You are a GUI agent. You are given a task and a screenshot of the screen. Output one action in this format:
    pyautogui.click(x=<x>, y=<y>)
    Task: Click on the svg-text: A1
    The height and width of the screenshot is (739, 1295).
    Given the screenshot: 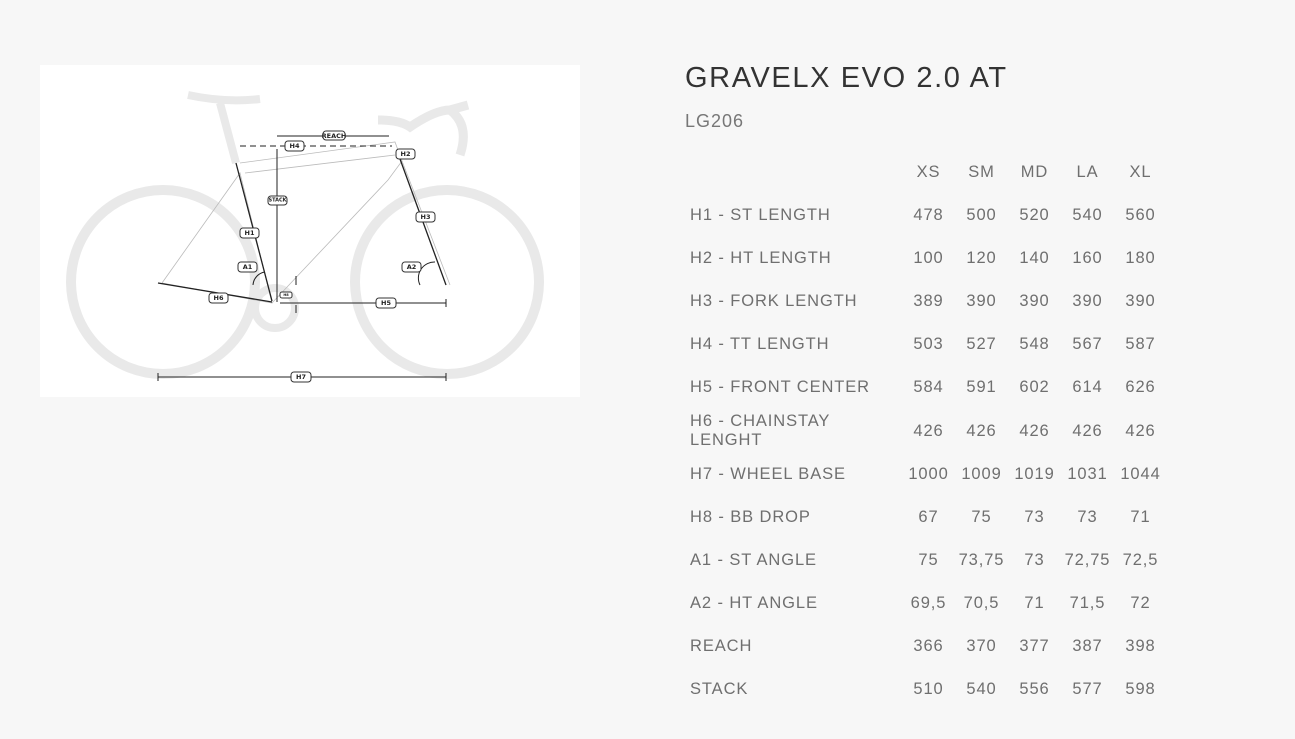 What is the action you would take?
    pyautogui.click(x=248, y=267)
    